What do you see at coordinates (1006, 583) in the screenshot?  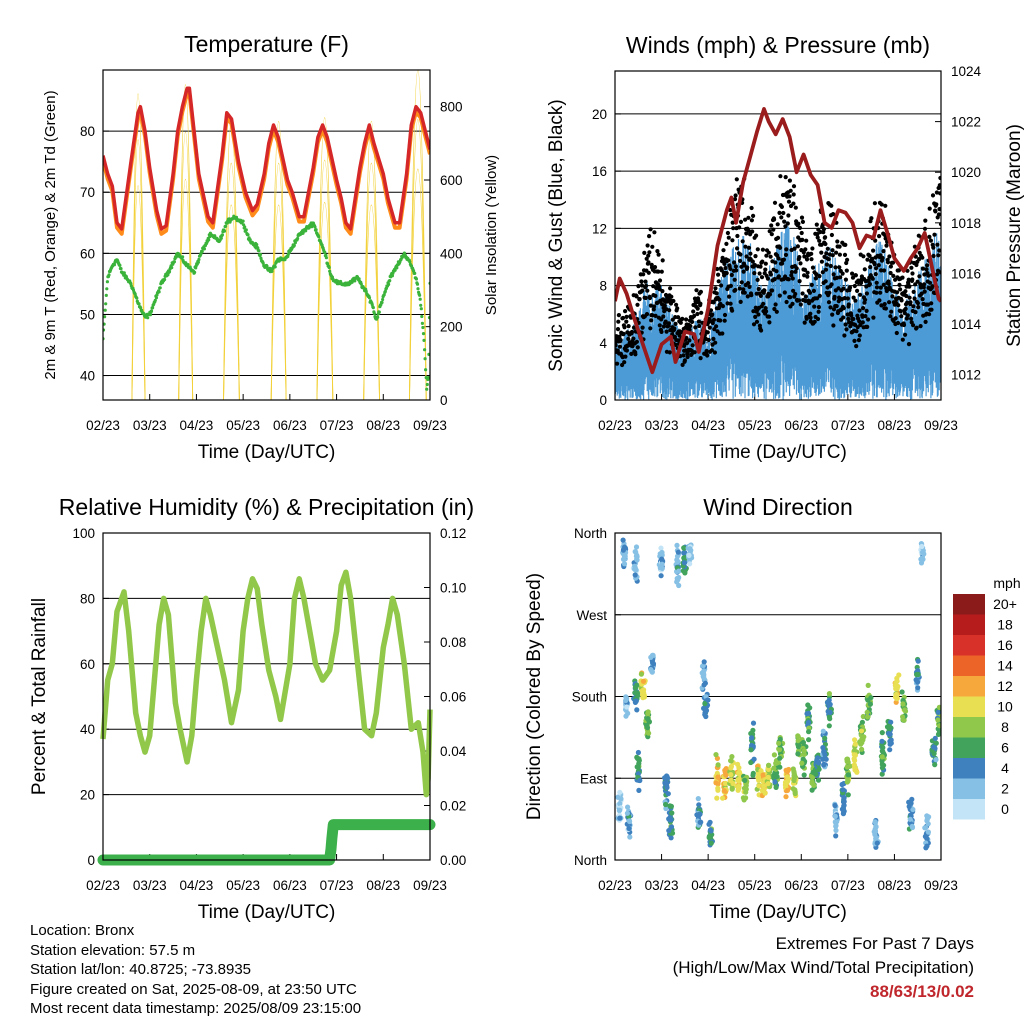 I see `legend-title: mph` at bounding box center [1006, 583].